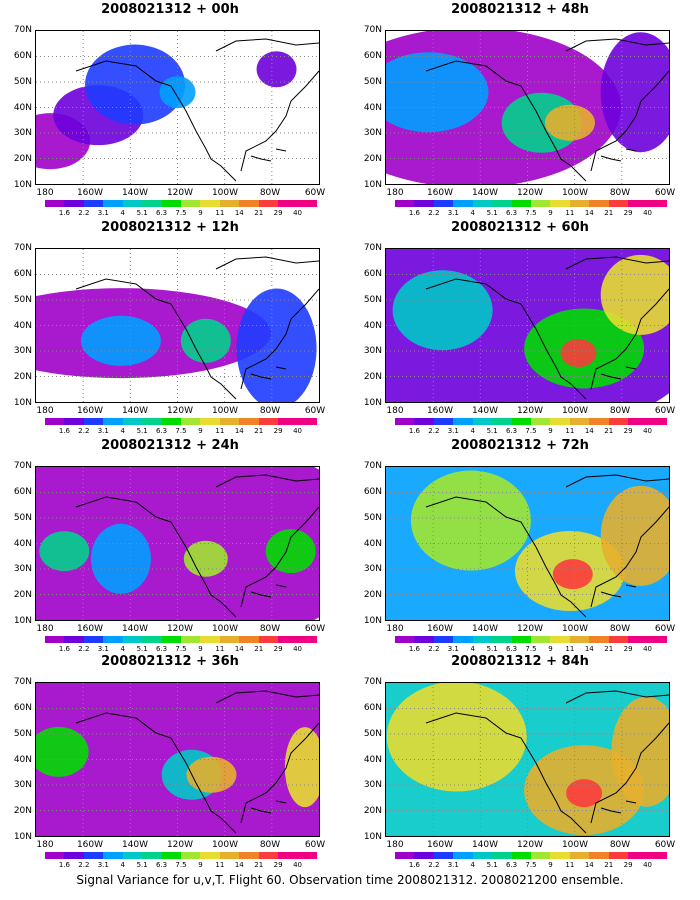  What do you see at coordinates (122, 649) in the screenshot?
I see `color-bar-label: 4` at bounding box center [122, 649].